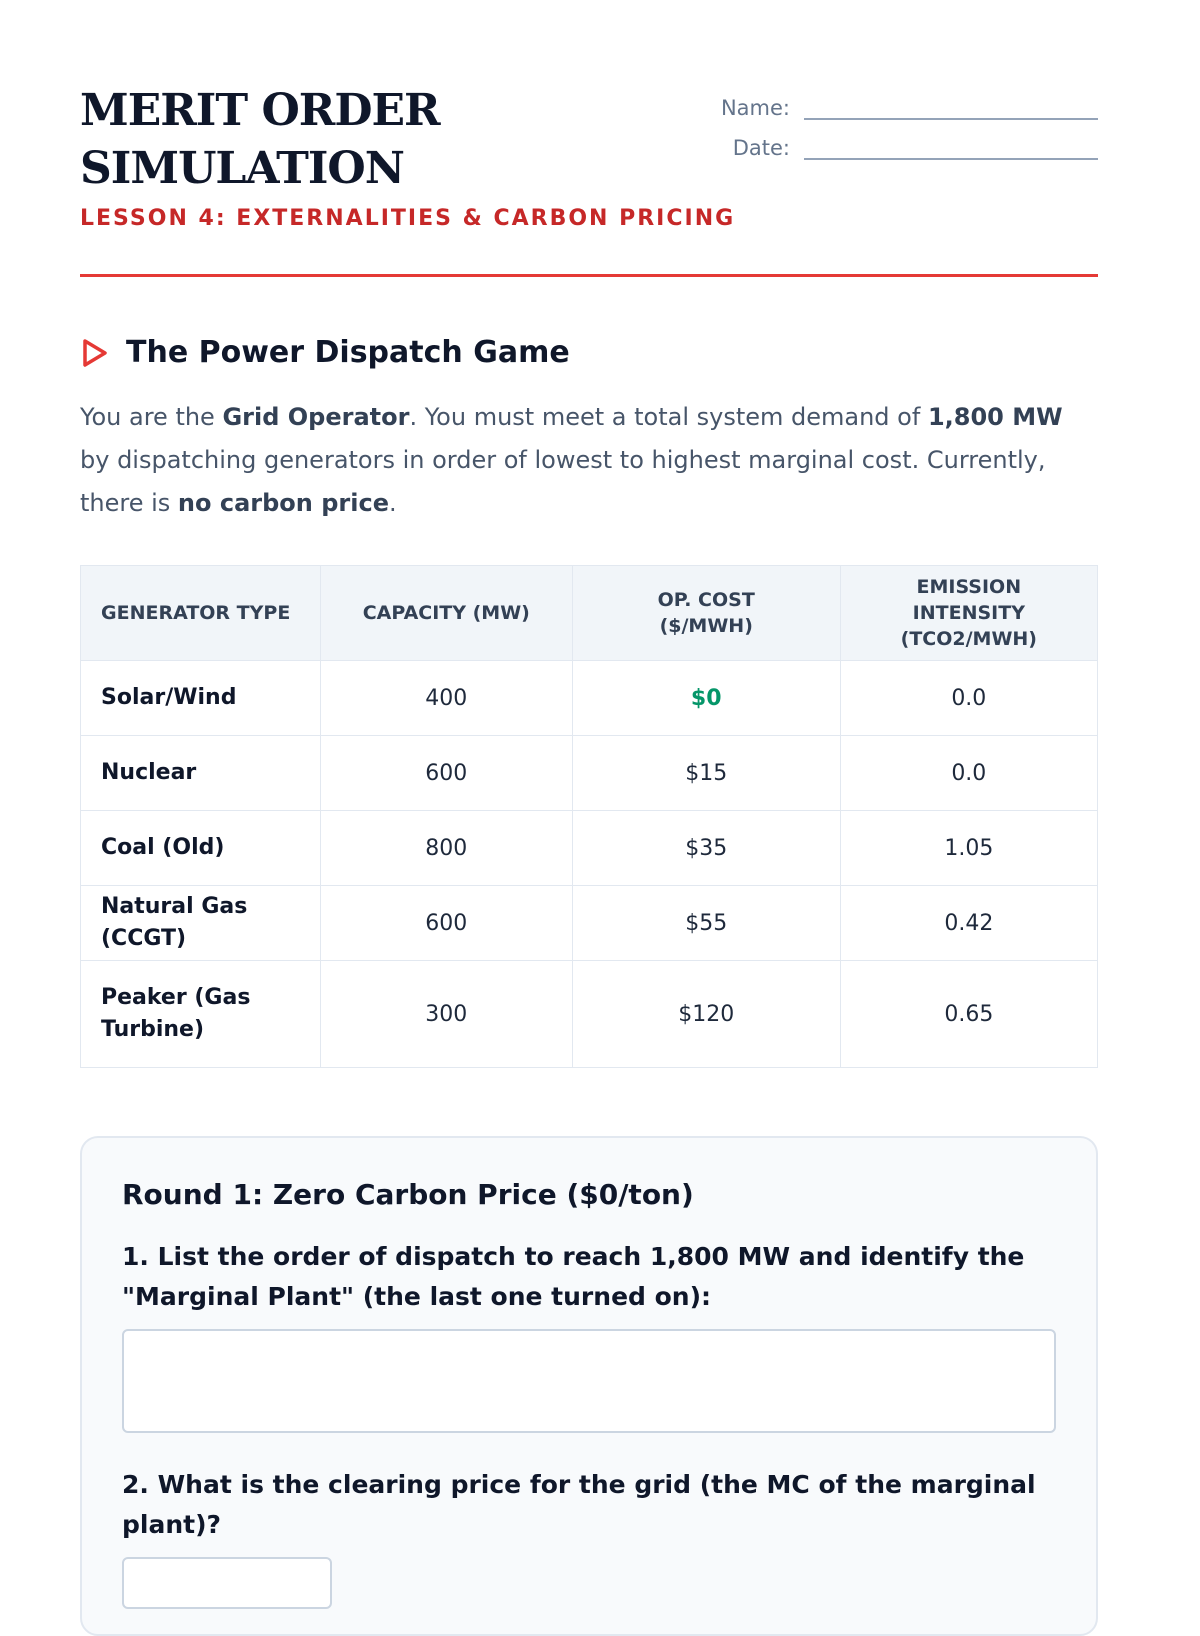 The image size is (1200, 1636). What do you see at coordinates (706, 773) in the screenshot?
I see `op-cost: $15` at bounding box center [706, 773].